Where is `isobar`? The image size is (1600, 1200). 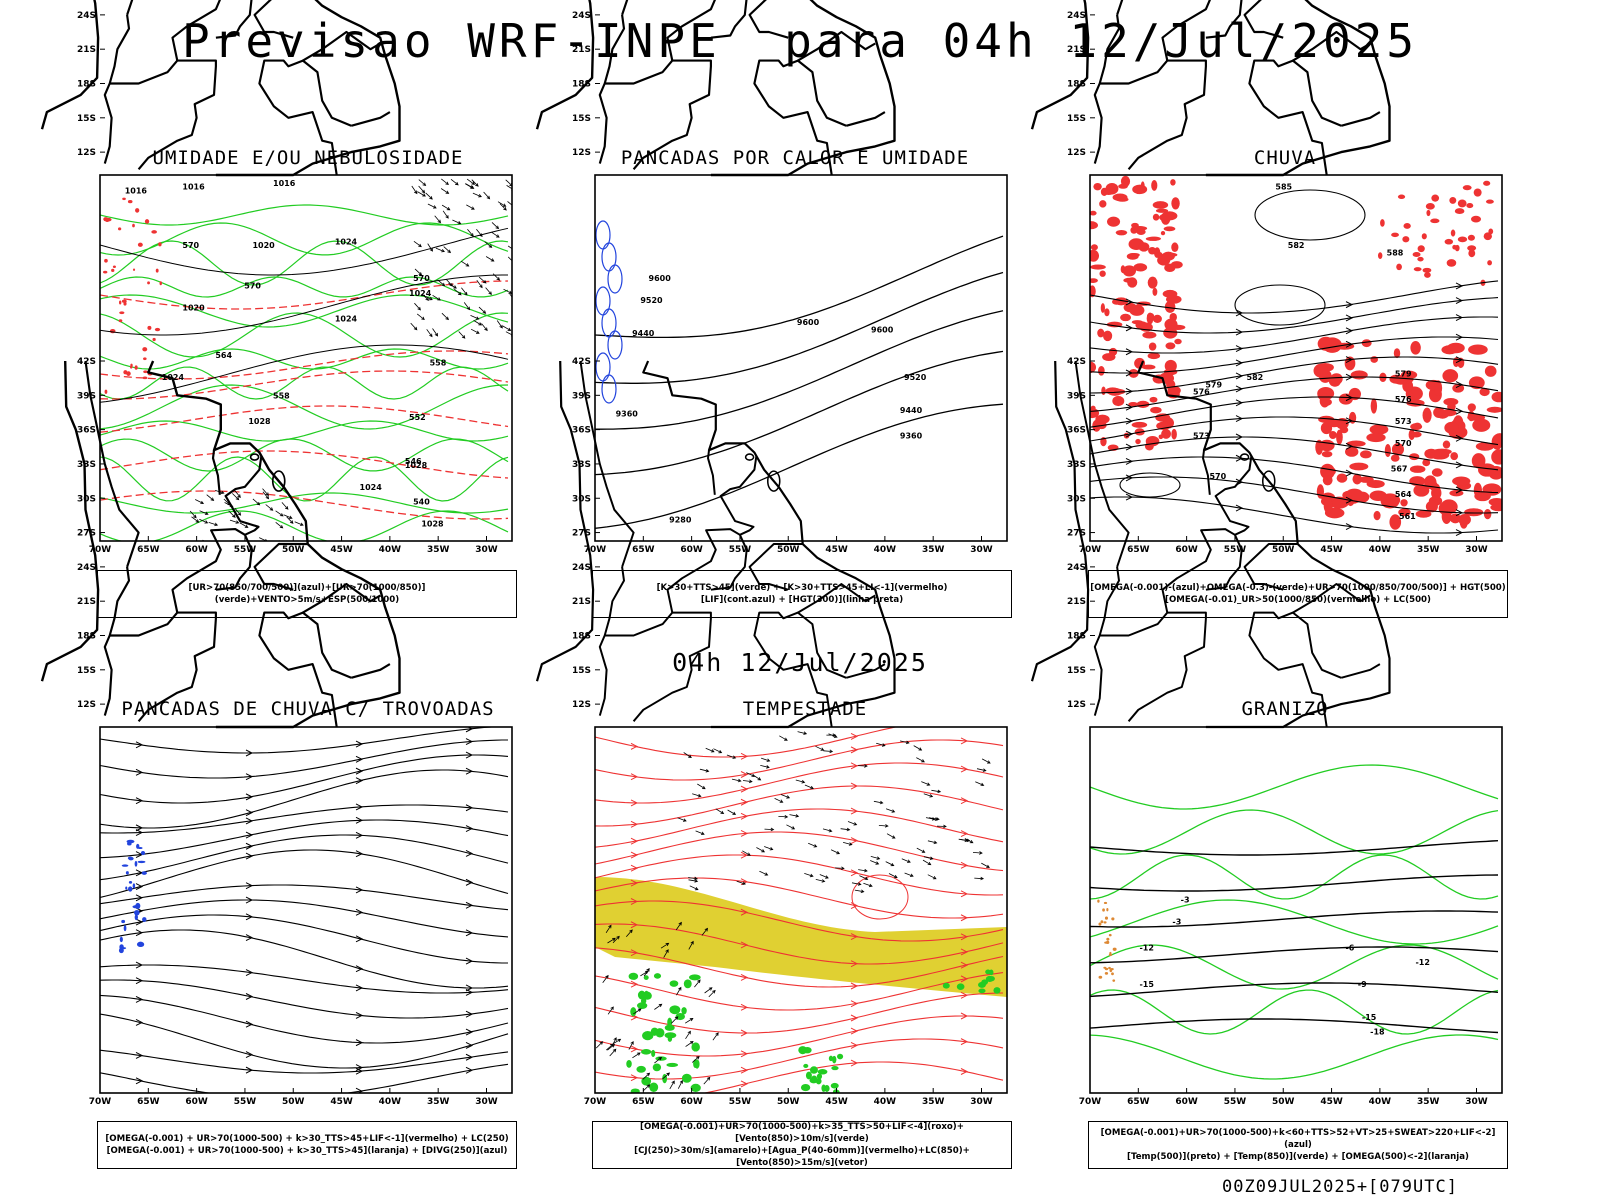
isobar is located at coordinates (304, 305).